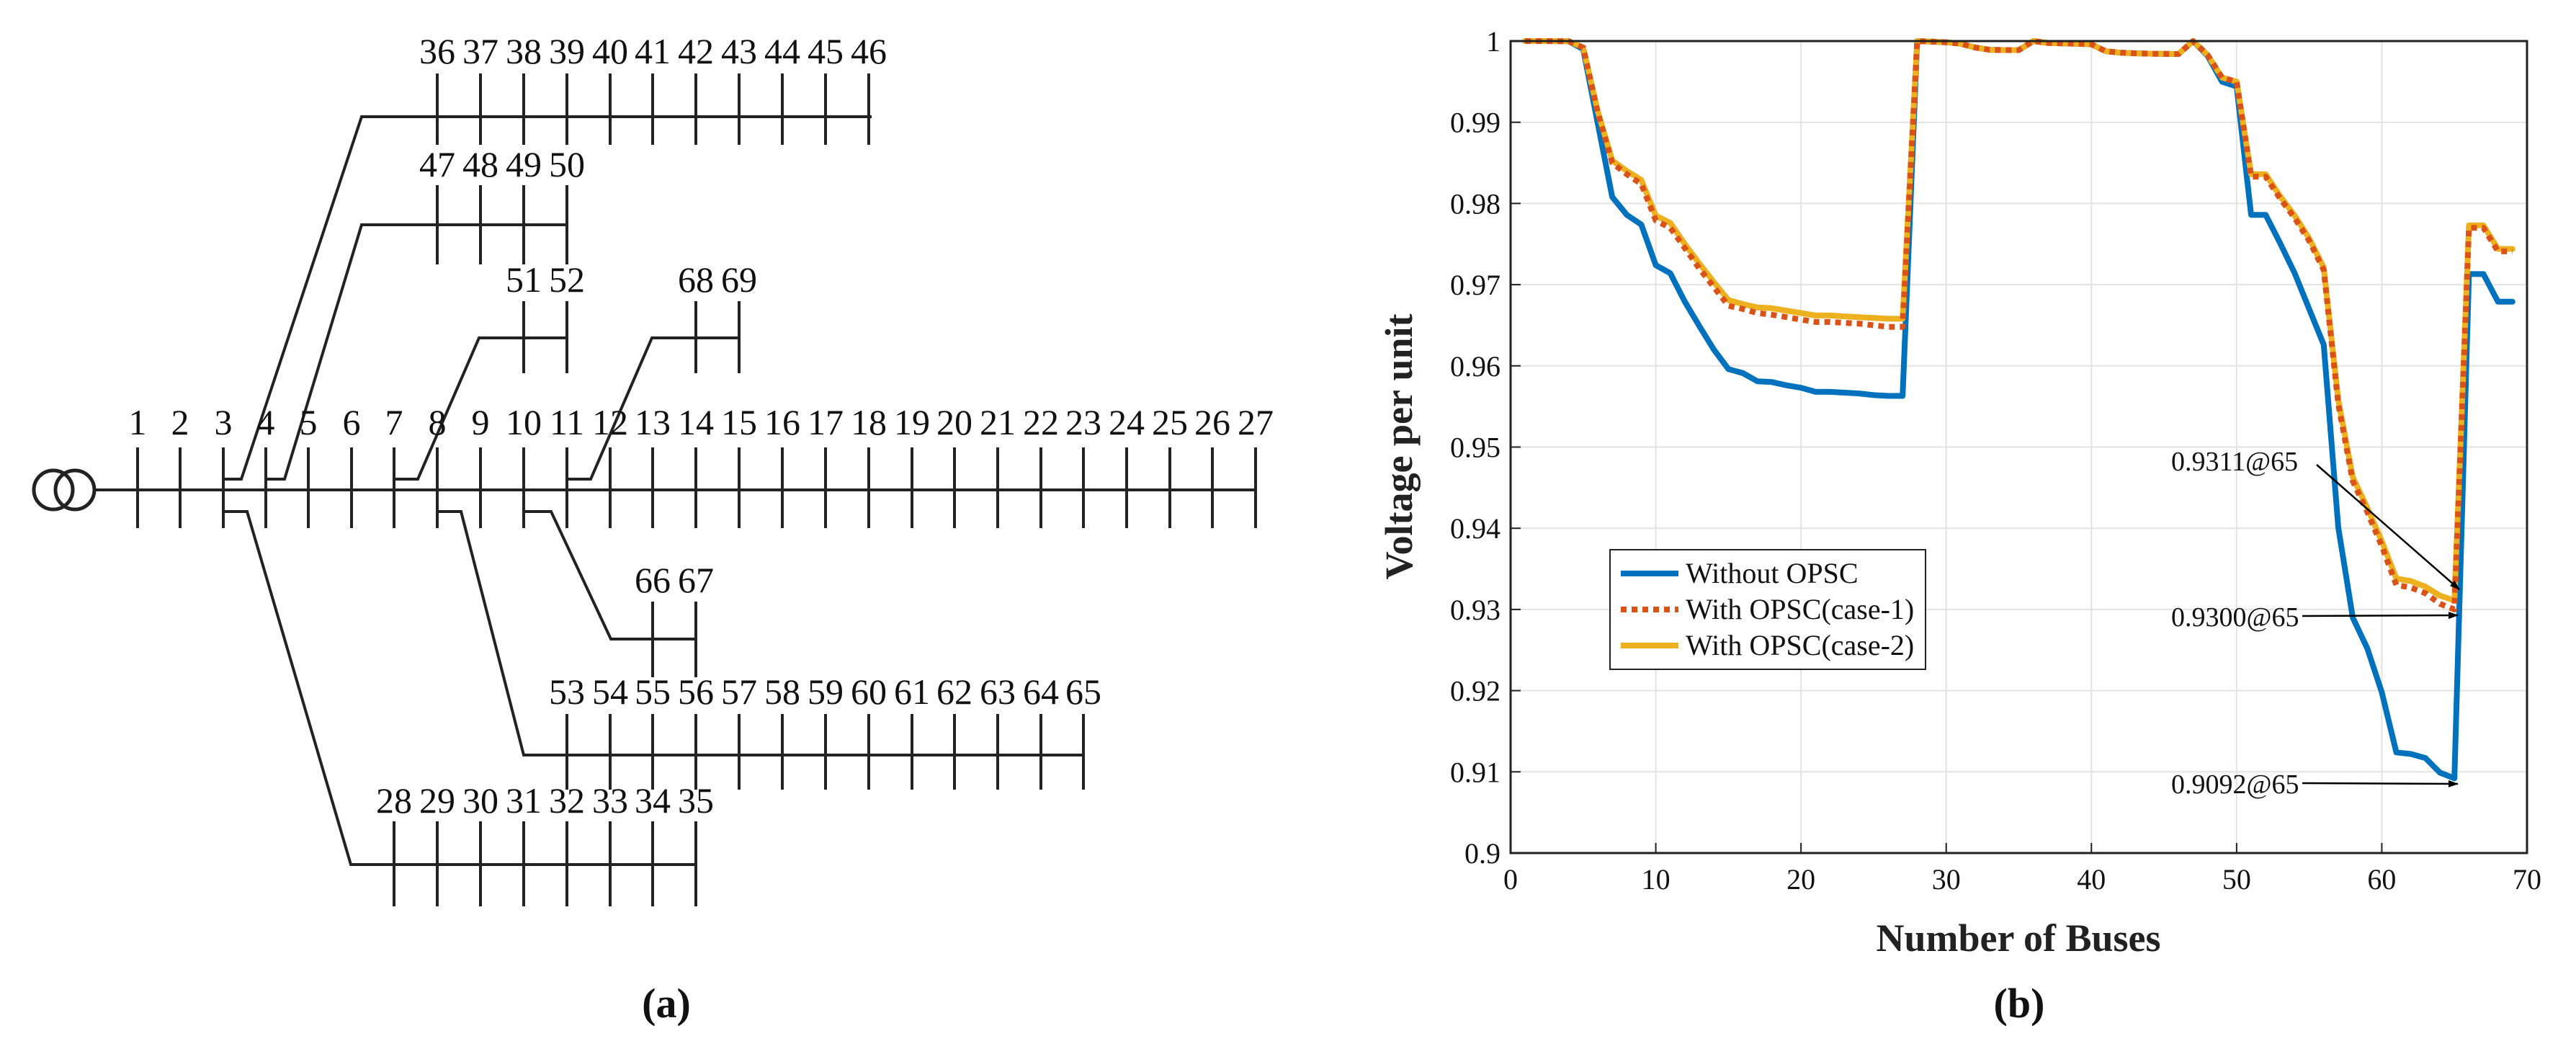 Image resolution: width=2576 pixels, height=1049 pixels. Describe the element at coordinates (869, 51) in the screenshot. I see `bus-label: 46` at that location.